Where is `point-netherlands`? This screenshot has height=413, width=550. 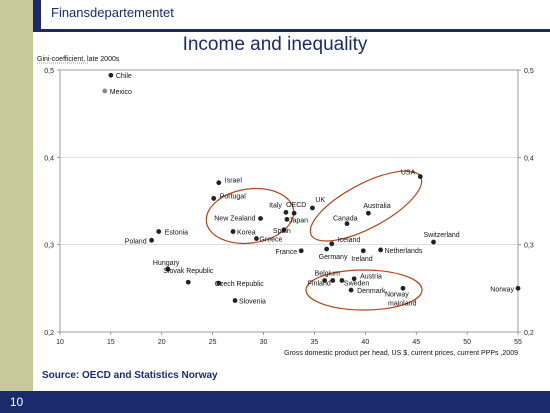 point-netherlands is located at coordinates (380, 250).